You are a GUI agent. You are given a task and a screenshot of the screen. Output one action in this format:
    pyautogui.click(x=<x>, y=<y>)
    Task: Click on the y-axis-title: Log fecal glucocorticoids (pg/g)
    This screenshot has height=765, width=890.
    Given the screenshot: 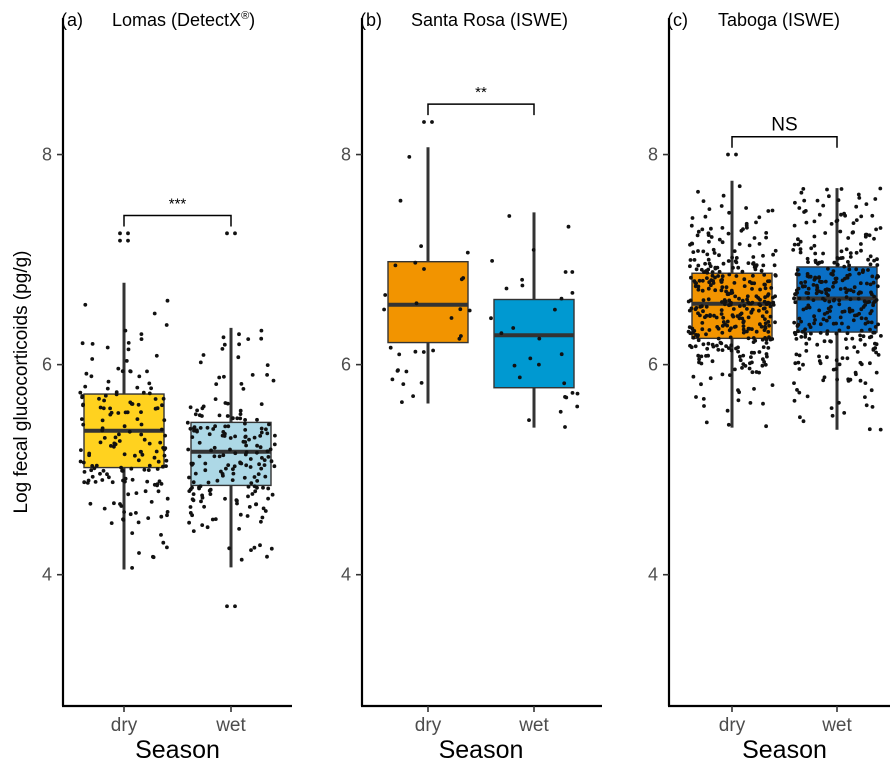 What is the action you would take?
    pyautogui.click(x=21, y=382)
    